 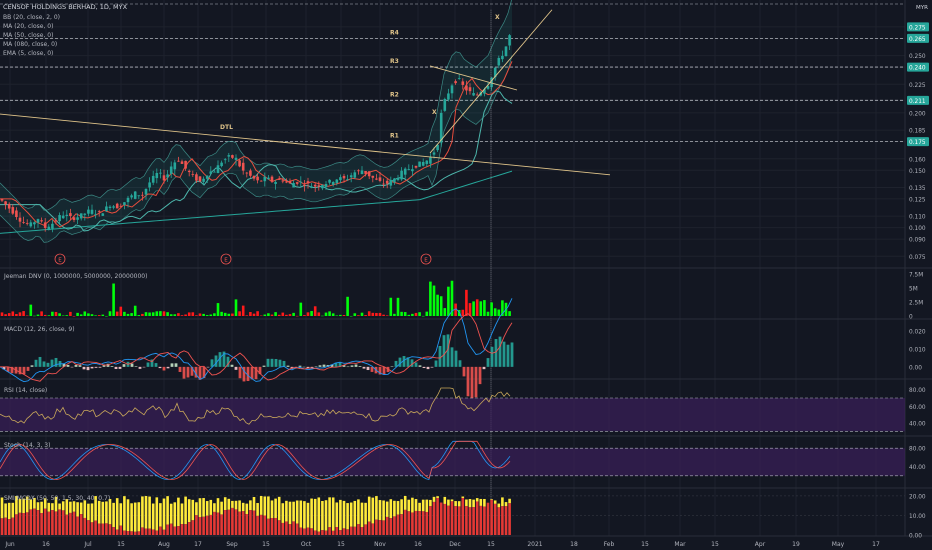 I want to click on smi-panel, so click(x=452, y=515).